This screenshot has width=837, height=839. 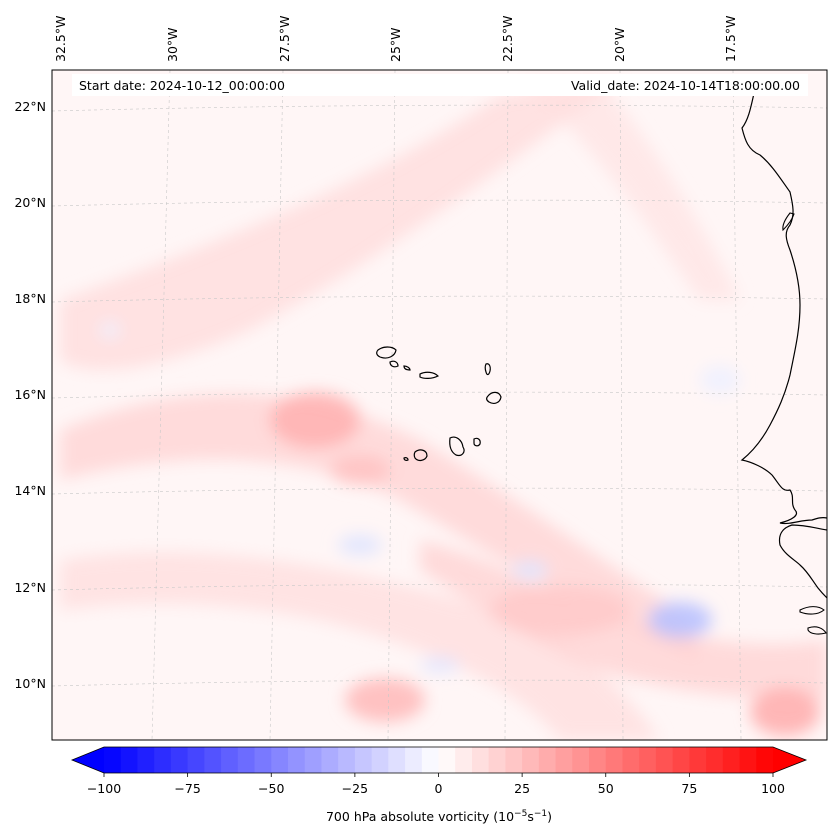 I want to click on colorbar-tick-label: −50, so click(x=271, y=788).